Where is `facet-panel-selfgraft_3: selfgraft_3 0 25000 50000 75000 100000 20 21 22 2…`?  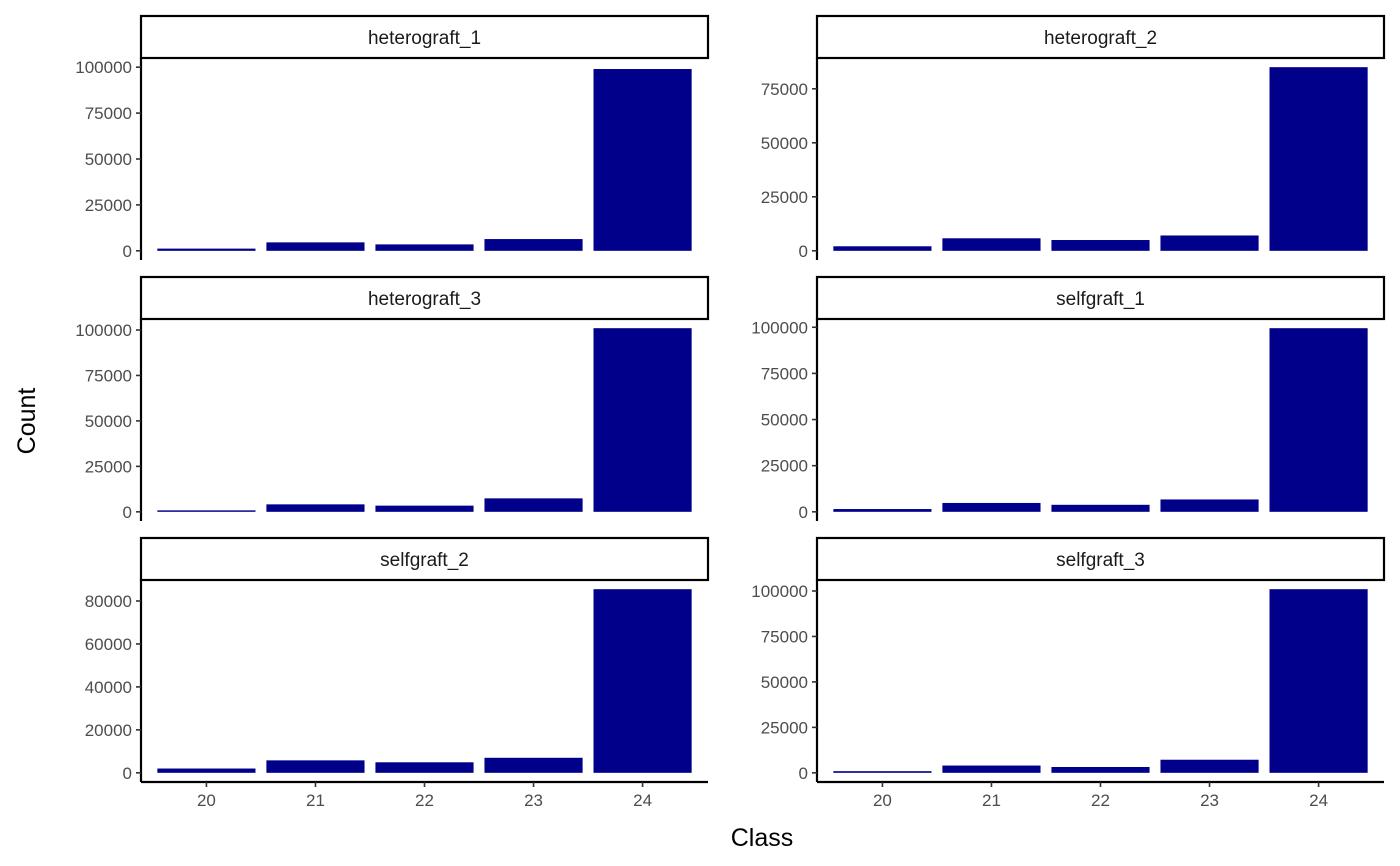 facet-panel-selfgraft_3: selfgraft_3 0 25000 50000 75000 100000 20 21 22 2… is located at coordinates (1068, 673).